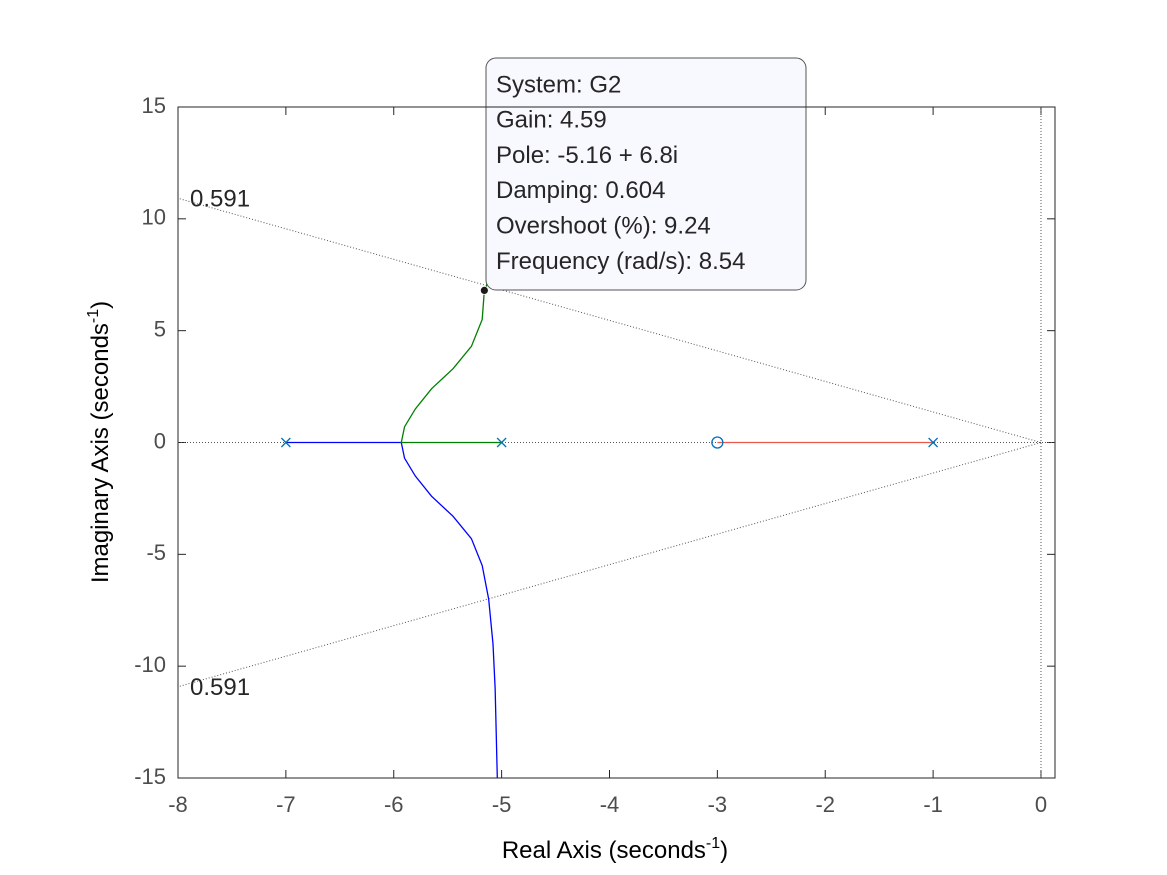 The image size is (1167, 875). I want to click on y-label-end: ), so click(100, 305).